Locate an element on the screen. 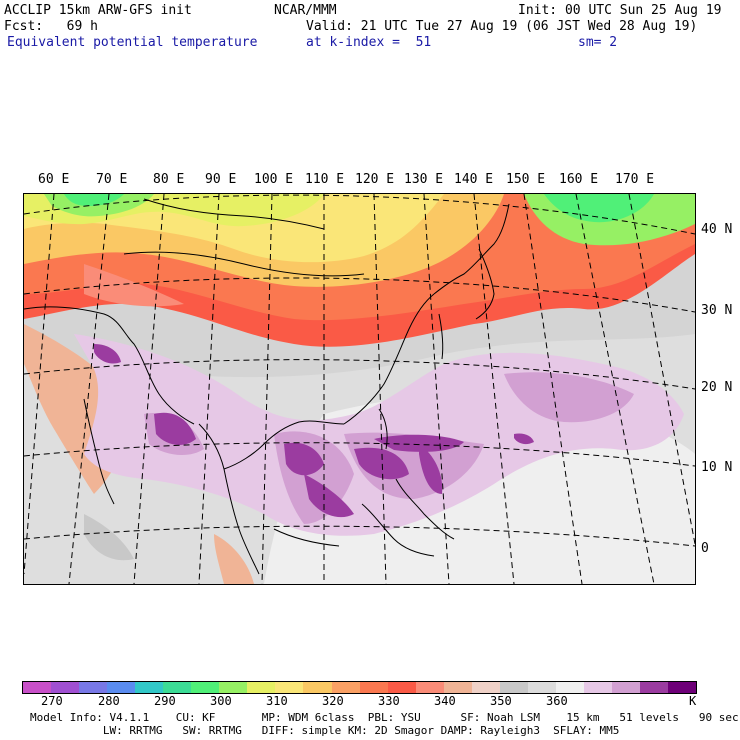 The image size is (740, 740). colorbar-tick-360: 360 is located at coordinates (557, 701).